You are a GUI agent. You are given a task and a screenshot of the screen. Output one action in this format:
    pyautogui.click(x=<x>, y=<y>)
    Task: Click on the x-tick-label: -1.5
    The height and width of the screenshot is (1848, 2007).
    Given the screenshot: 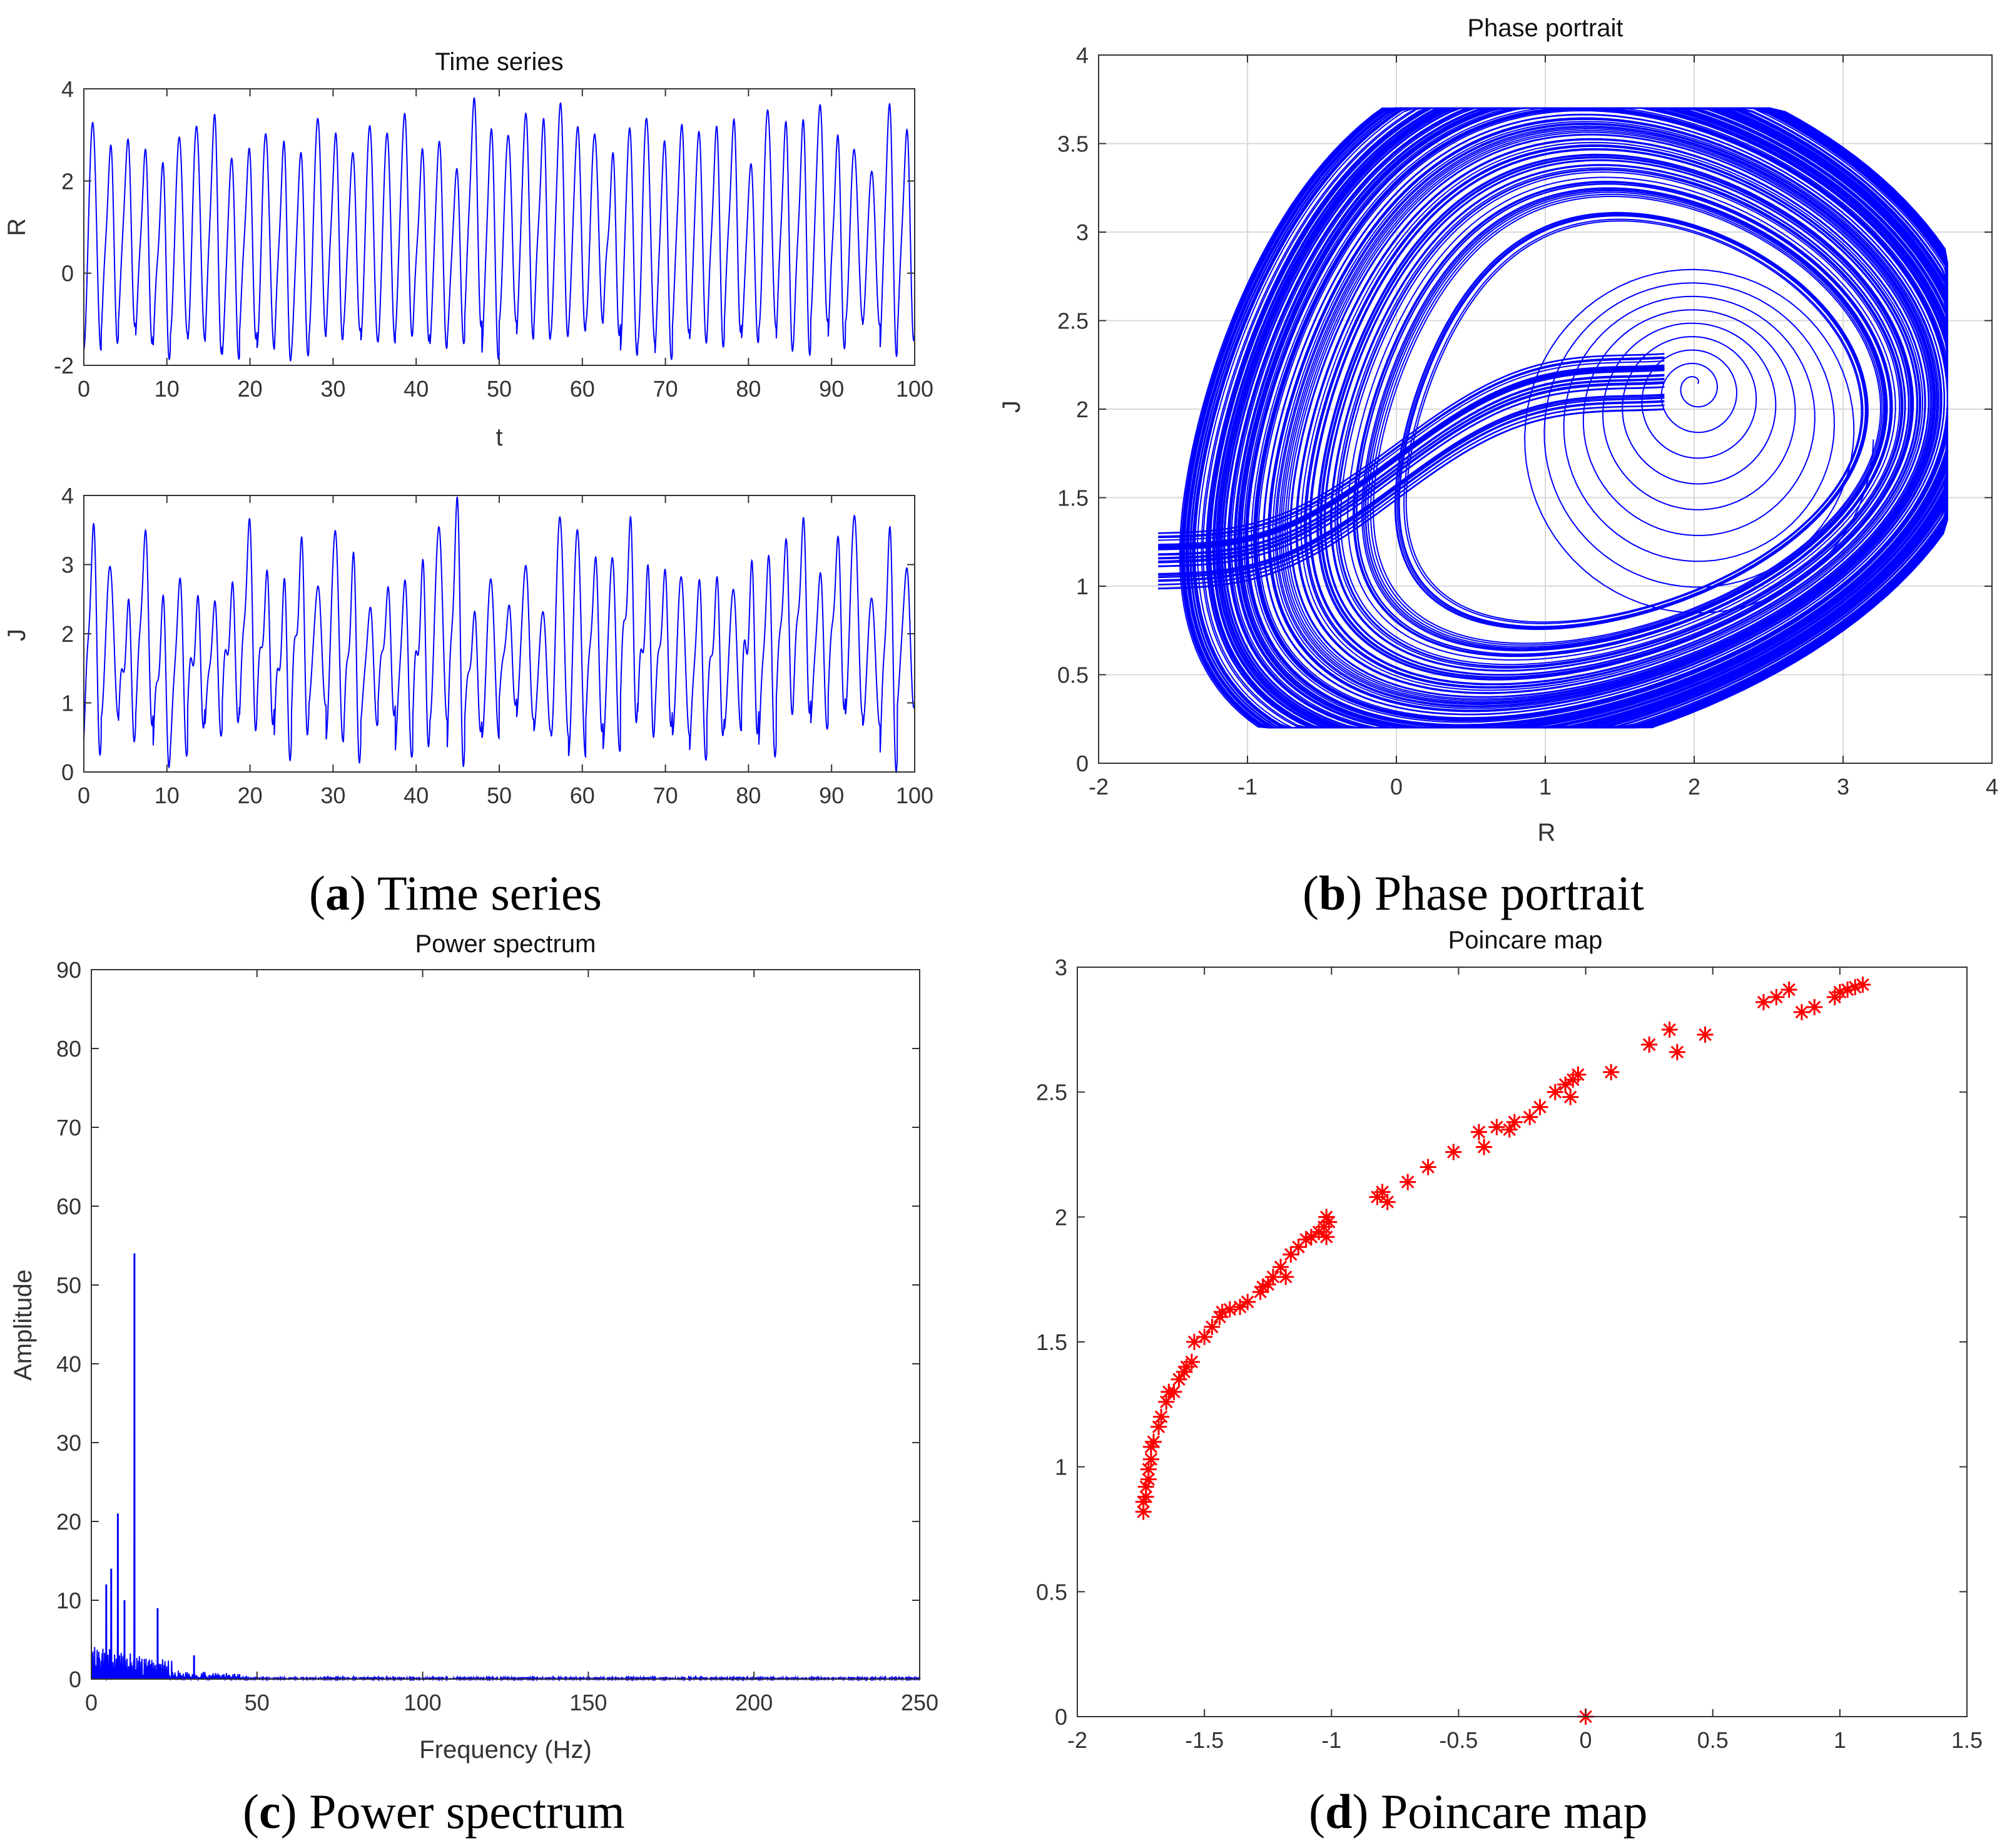 What is the action you would take?
    pyautogui.click(x=1204, y=1740)
    